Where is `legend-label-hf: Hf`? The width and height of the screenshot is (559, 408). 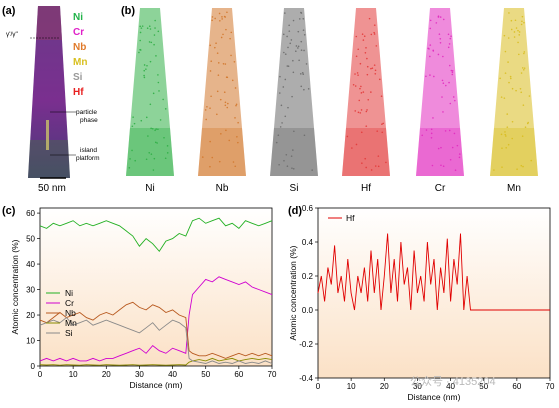 legend-label-hf: Hf is located at coordinates (350, 218).